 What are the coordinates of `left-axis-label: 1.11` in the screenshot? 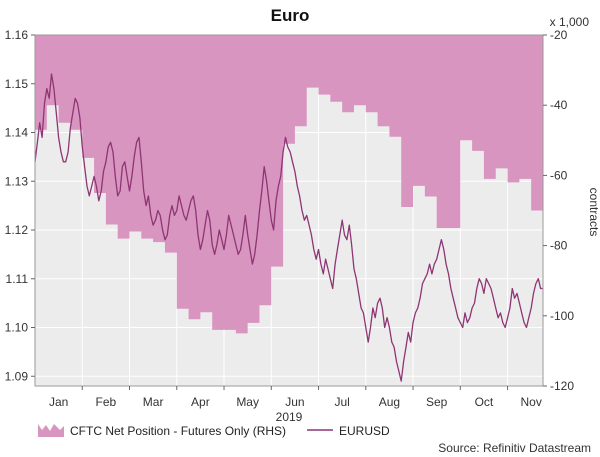 It's located at (17, 279).